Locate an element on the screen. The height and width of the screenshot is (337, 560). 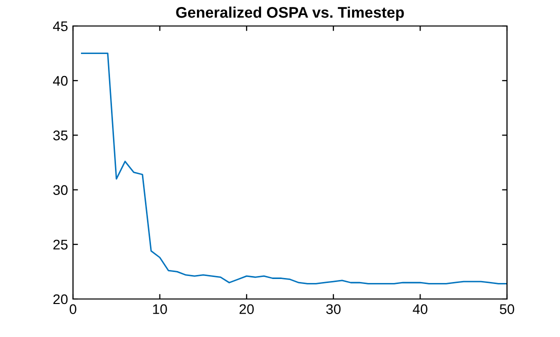
x-tick-label: 0 is located at coordinates (73, 309).